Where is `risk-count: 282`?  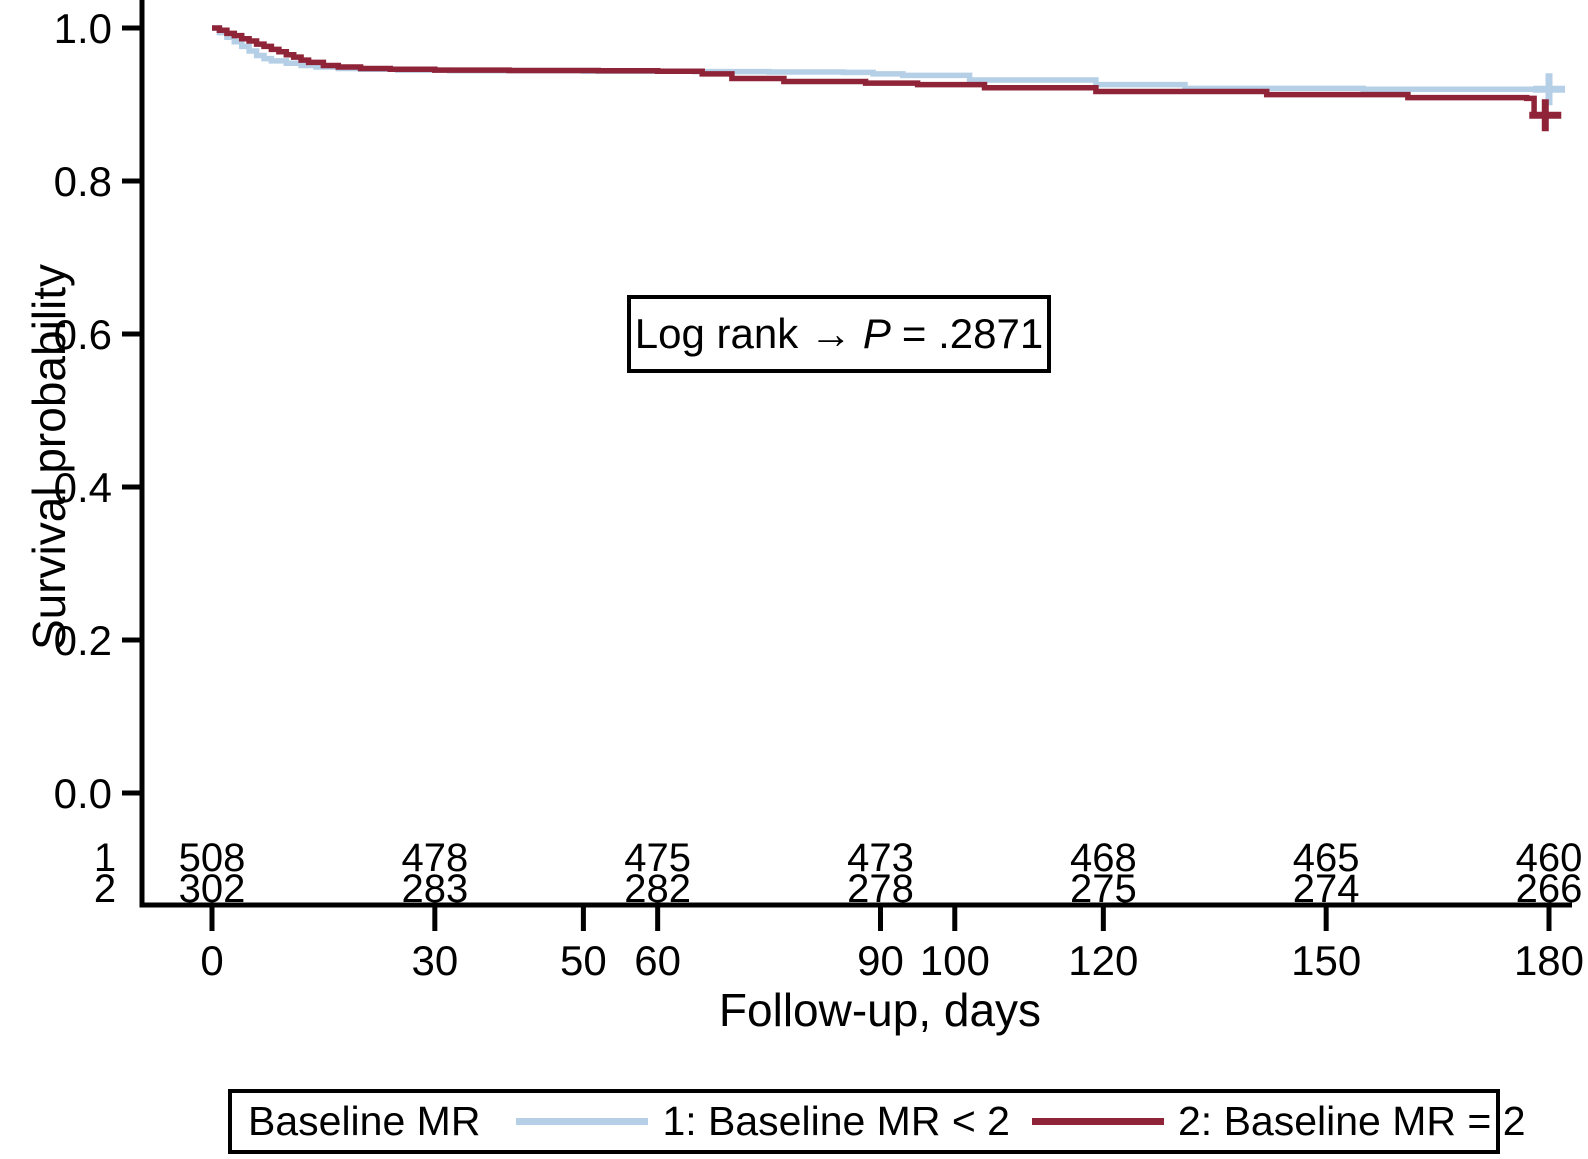 risk-count: 282 is located at coordinates (657, 889).